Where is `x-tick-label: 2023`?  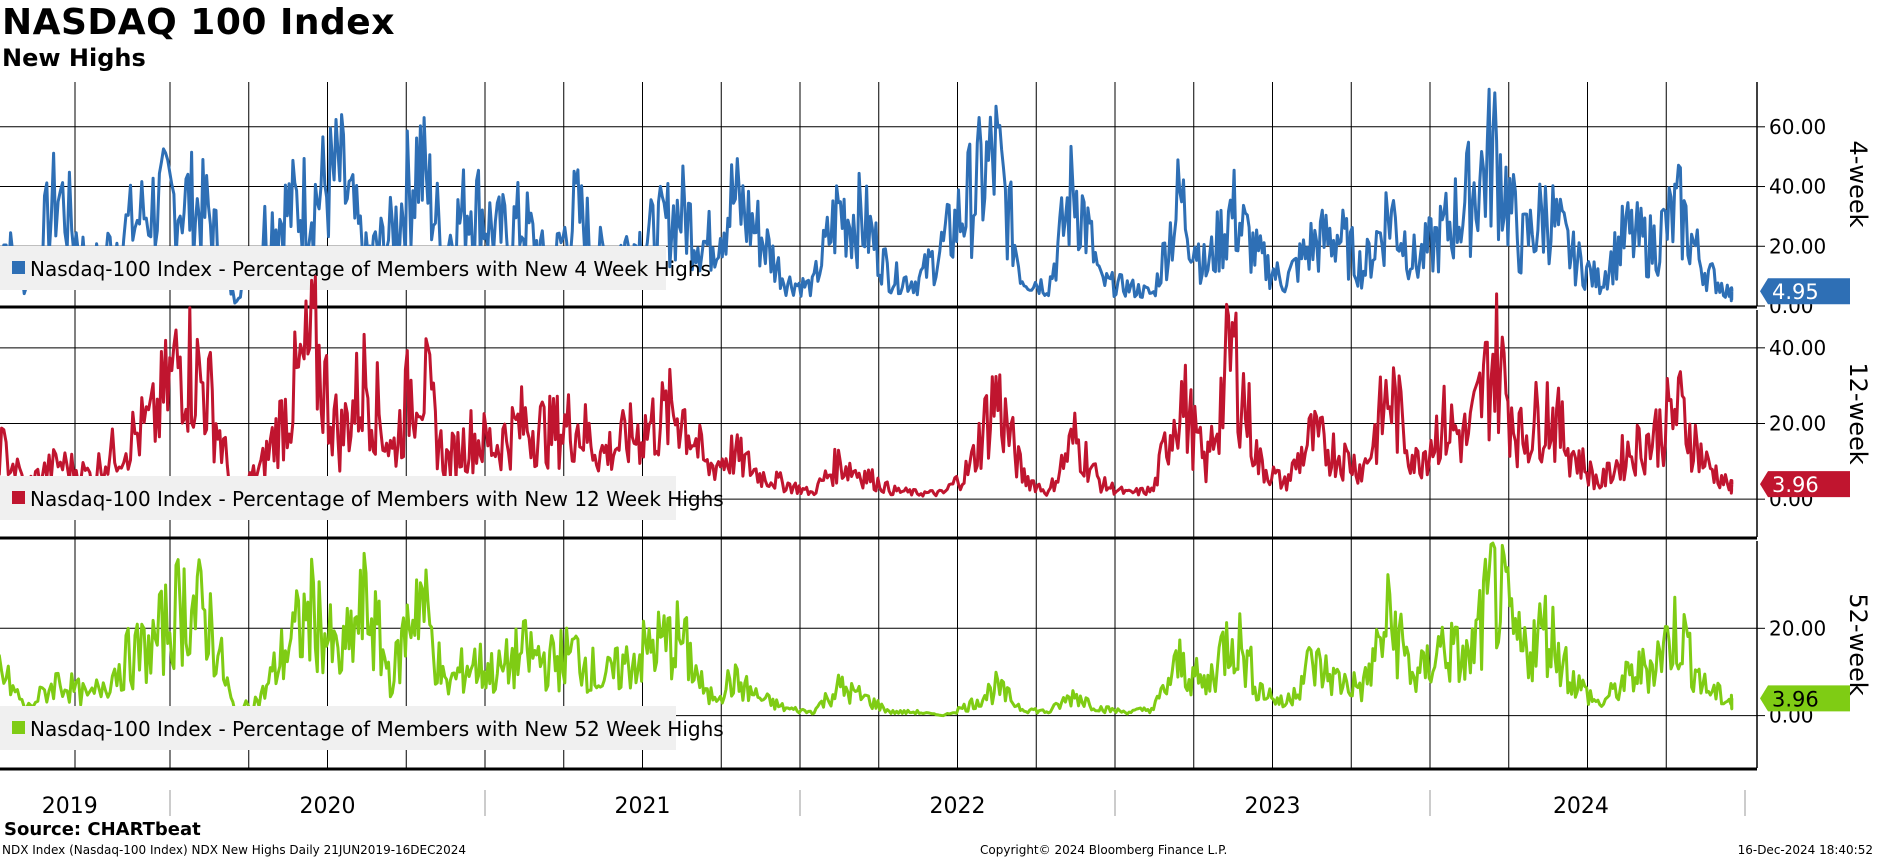
x-tick-label: 2023 is located at coordinates (1273, 806).